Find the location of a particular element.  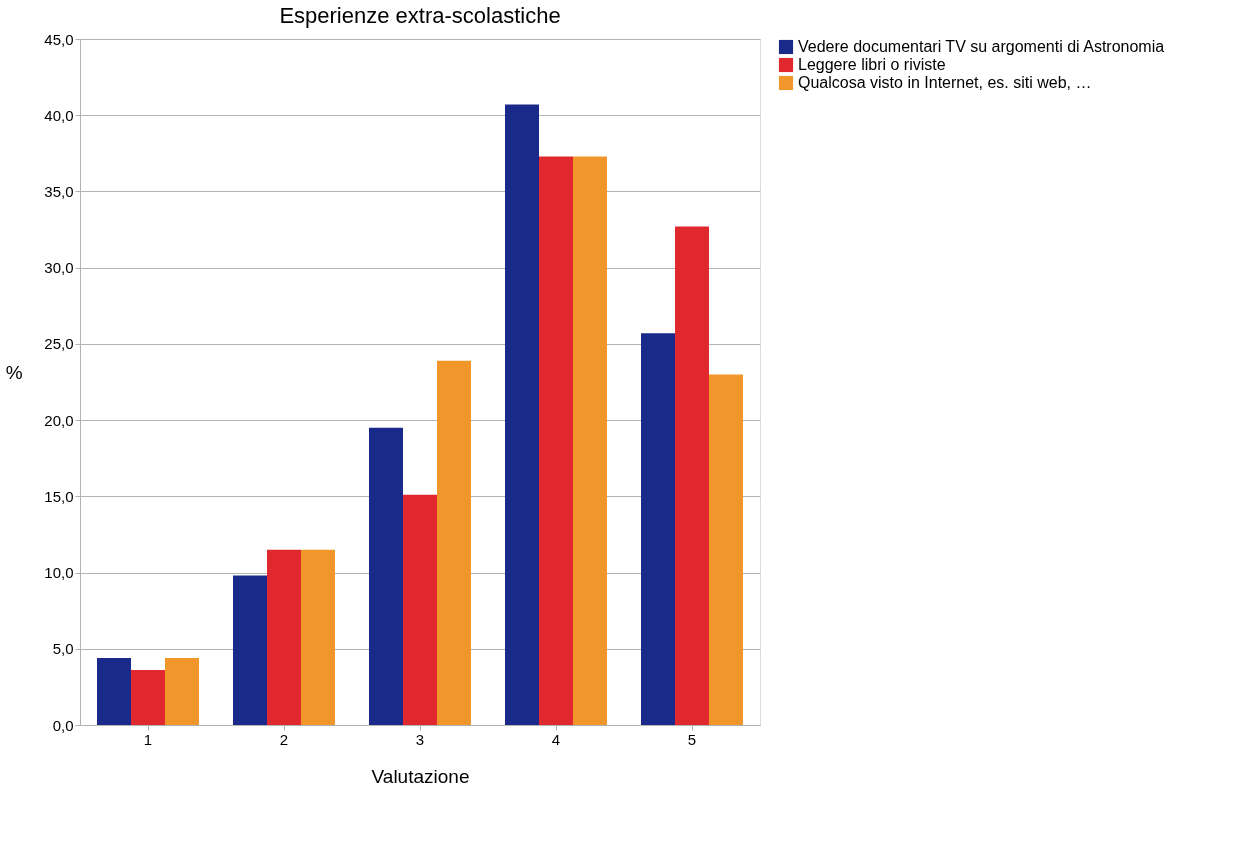

x-tick-label: 4 is located at coordinates (556, 739).